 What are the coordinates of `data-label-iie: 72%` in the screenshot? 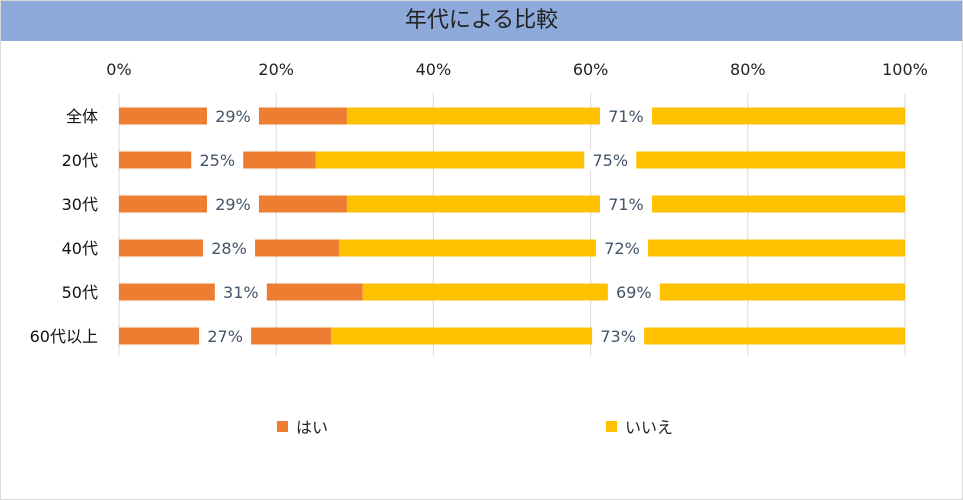 It's located at (622, 248).